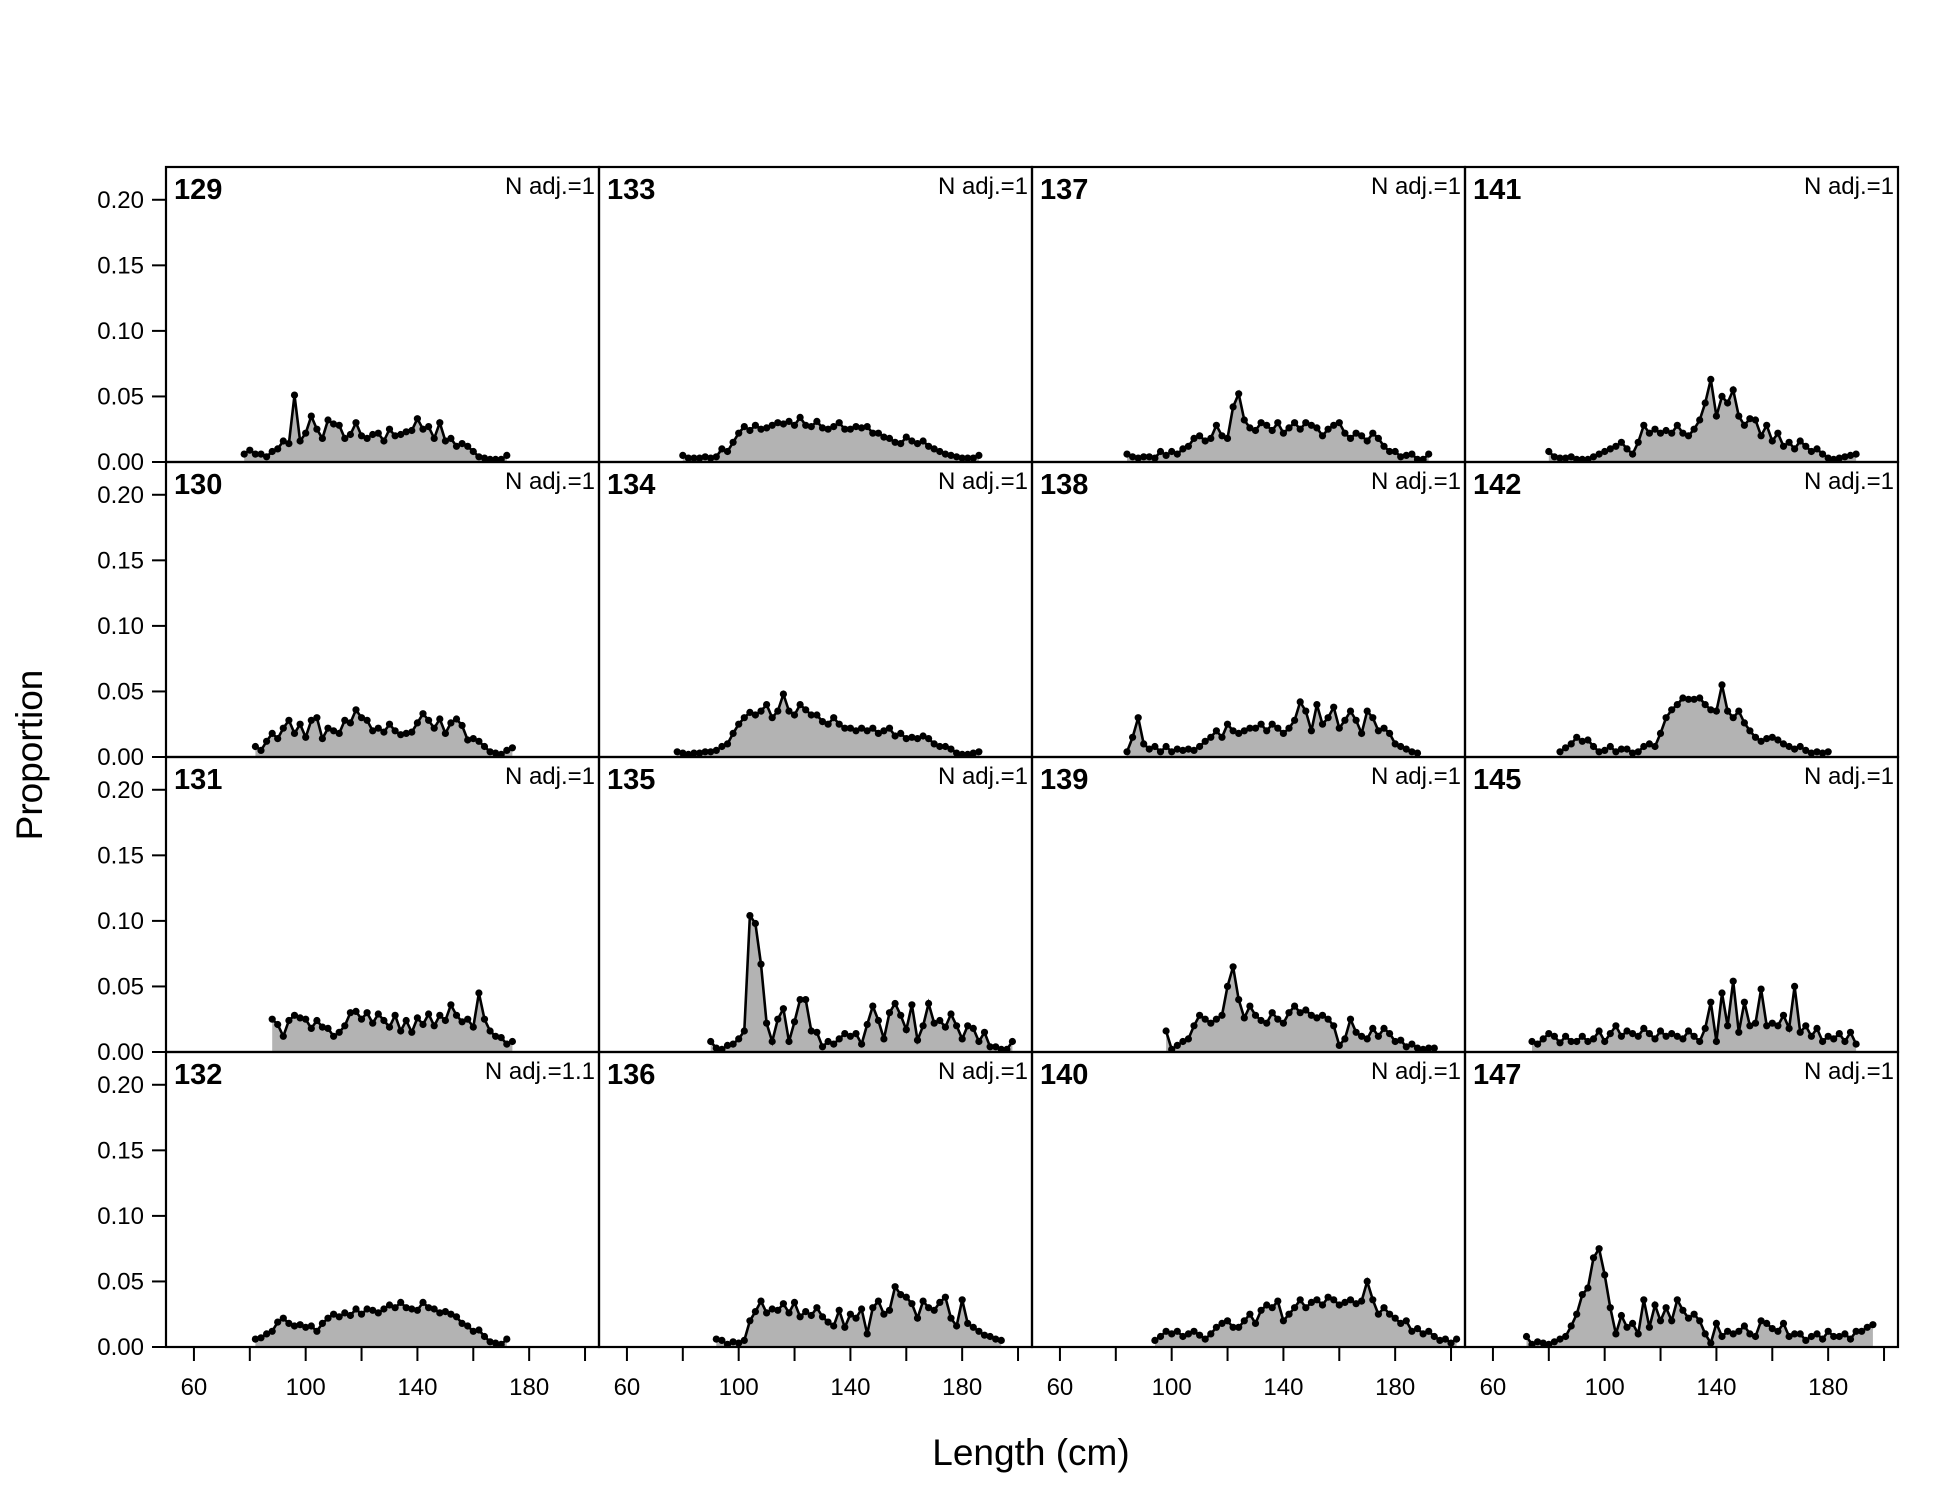 This screenshot has width=1950, height=1500. What do you see at coordinates (1395, 1387) in the screenshot?
I see `x-tick-label: 180` at bounding box center [1395, 1387].